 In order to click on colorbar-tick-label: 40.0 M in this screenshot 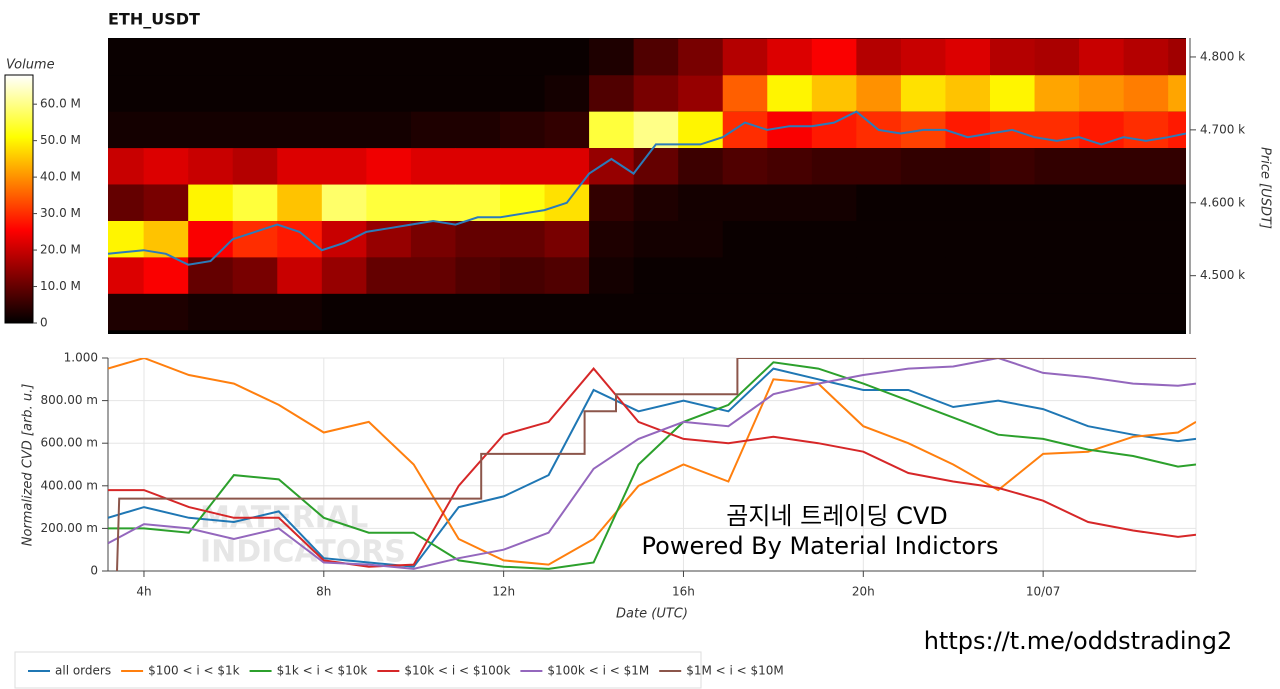, I will do `click(60, 177)`.